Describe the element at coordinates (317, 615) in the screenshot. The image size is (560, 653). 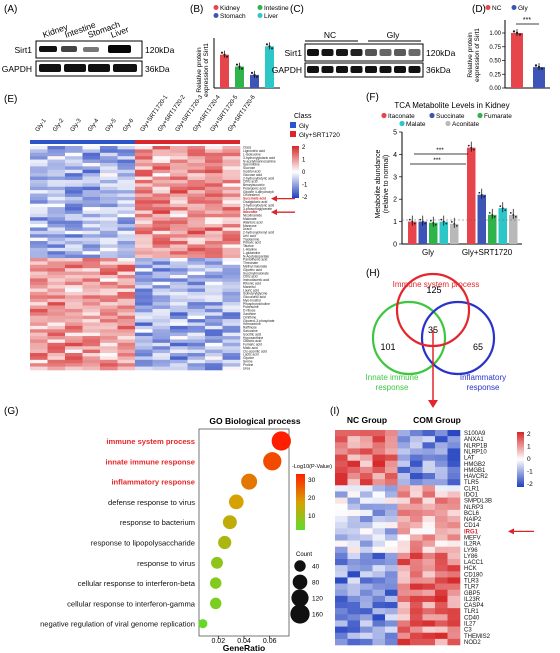
I see `size-legend-label: 160` at that location.